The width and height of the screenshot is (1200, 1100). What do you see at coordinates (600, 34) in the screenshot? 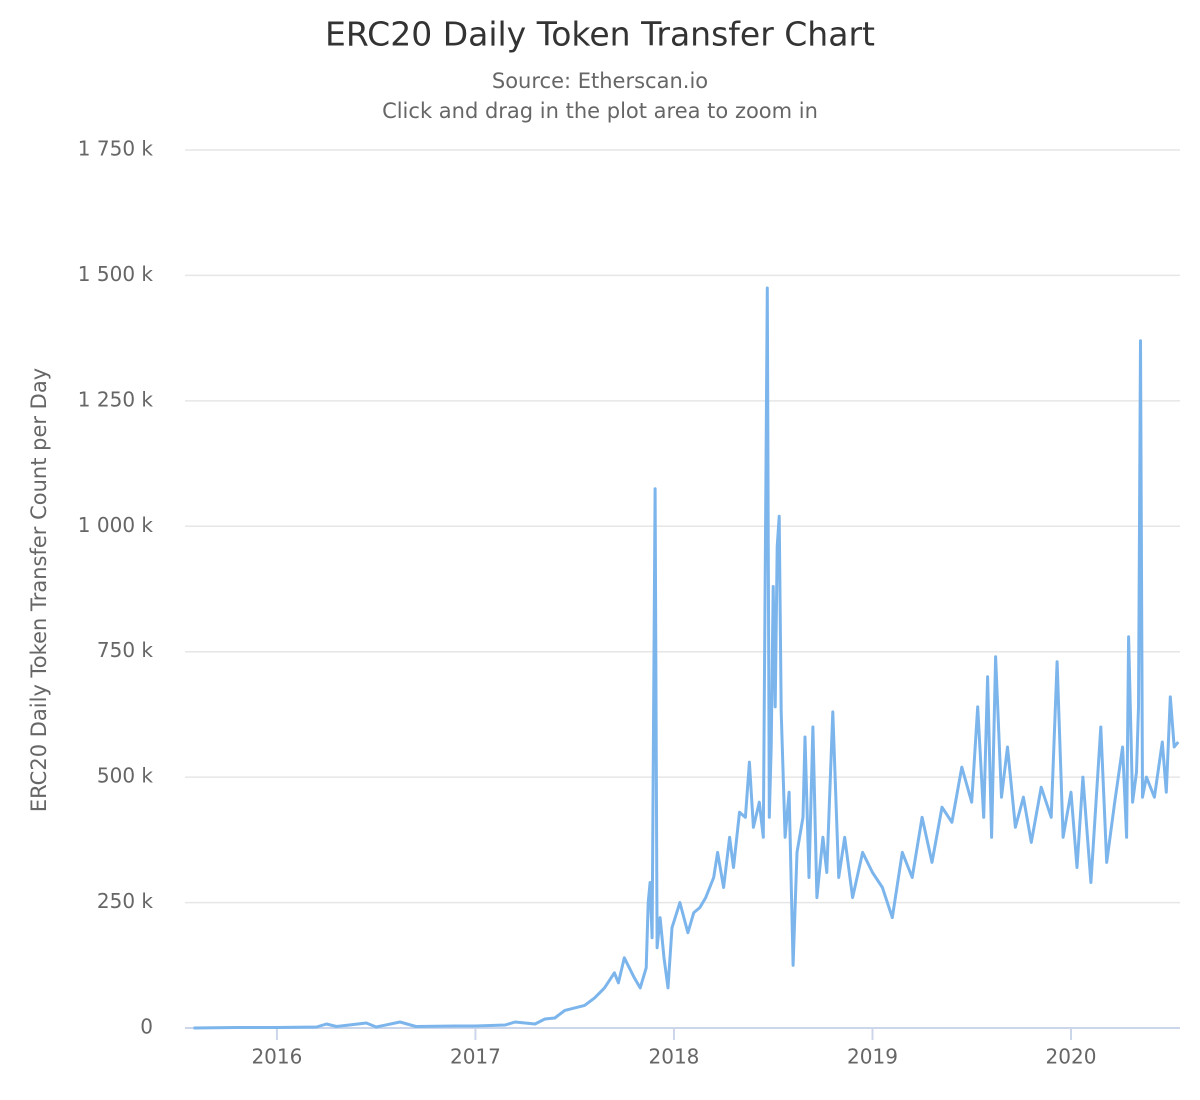
I see `chart-title: ERC20 Daily Token Transfer Chart` at bounding box center [600, 34].